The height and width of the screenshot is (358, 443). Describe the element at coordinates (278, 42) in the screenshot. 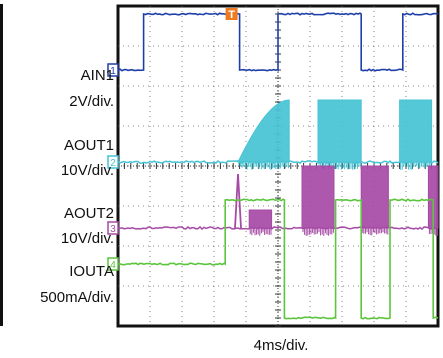

I see `trace-ain1` at that location.